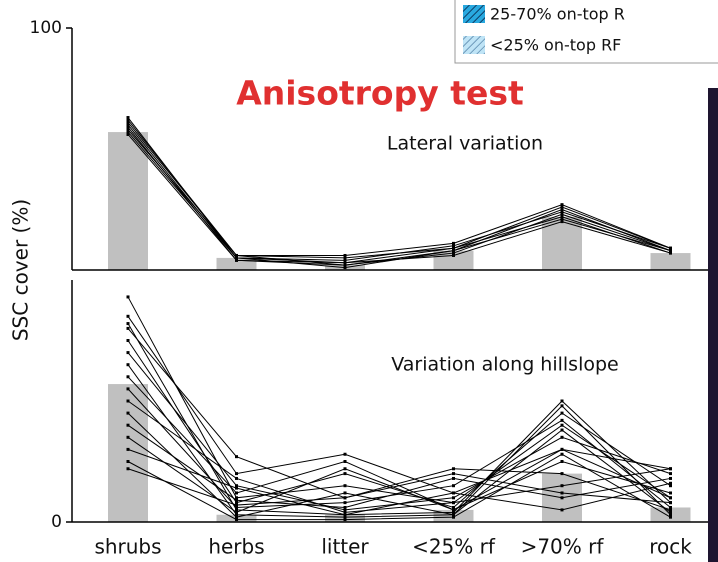  What do you see at coordinates (454, 547) in the screenshot?
I see `x-tick-label: <25% rf` at bounding box center [454, 547].